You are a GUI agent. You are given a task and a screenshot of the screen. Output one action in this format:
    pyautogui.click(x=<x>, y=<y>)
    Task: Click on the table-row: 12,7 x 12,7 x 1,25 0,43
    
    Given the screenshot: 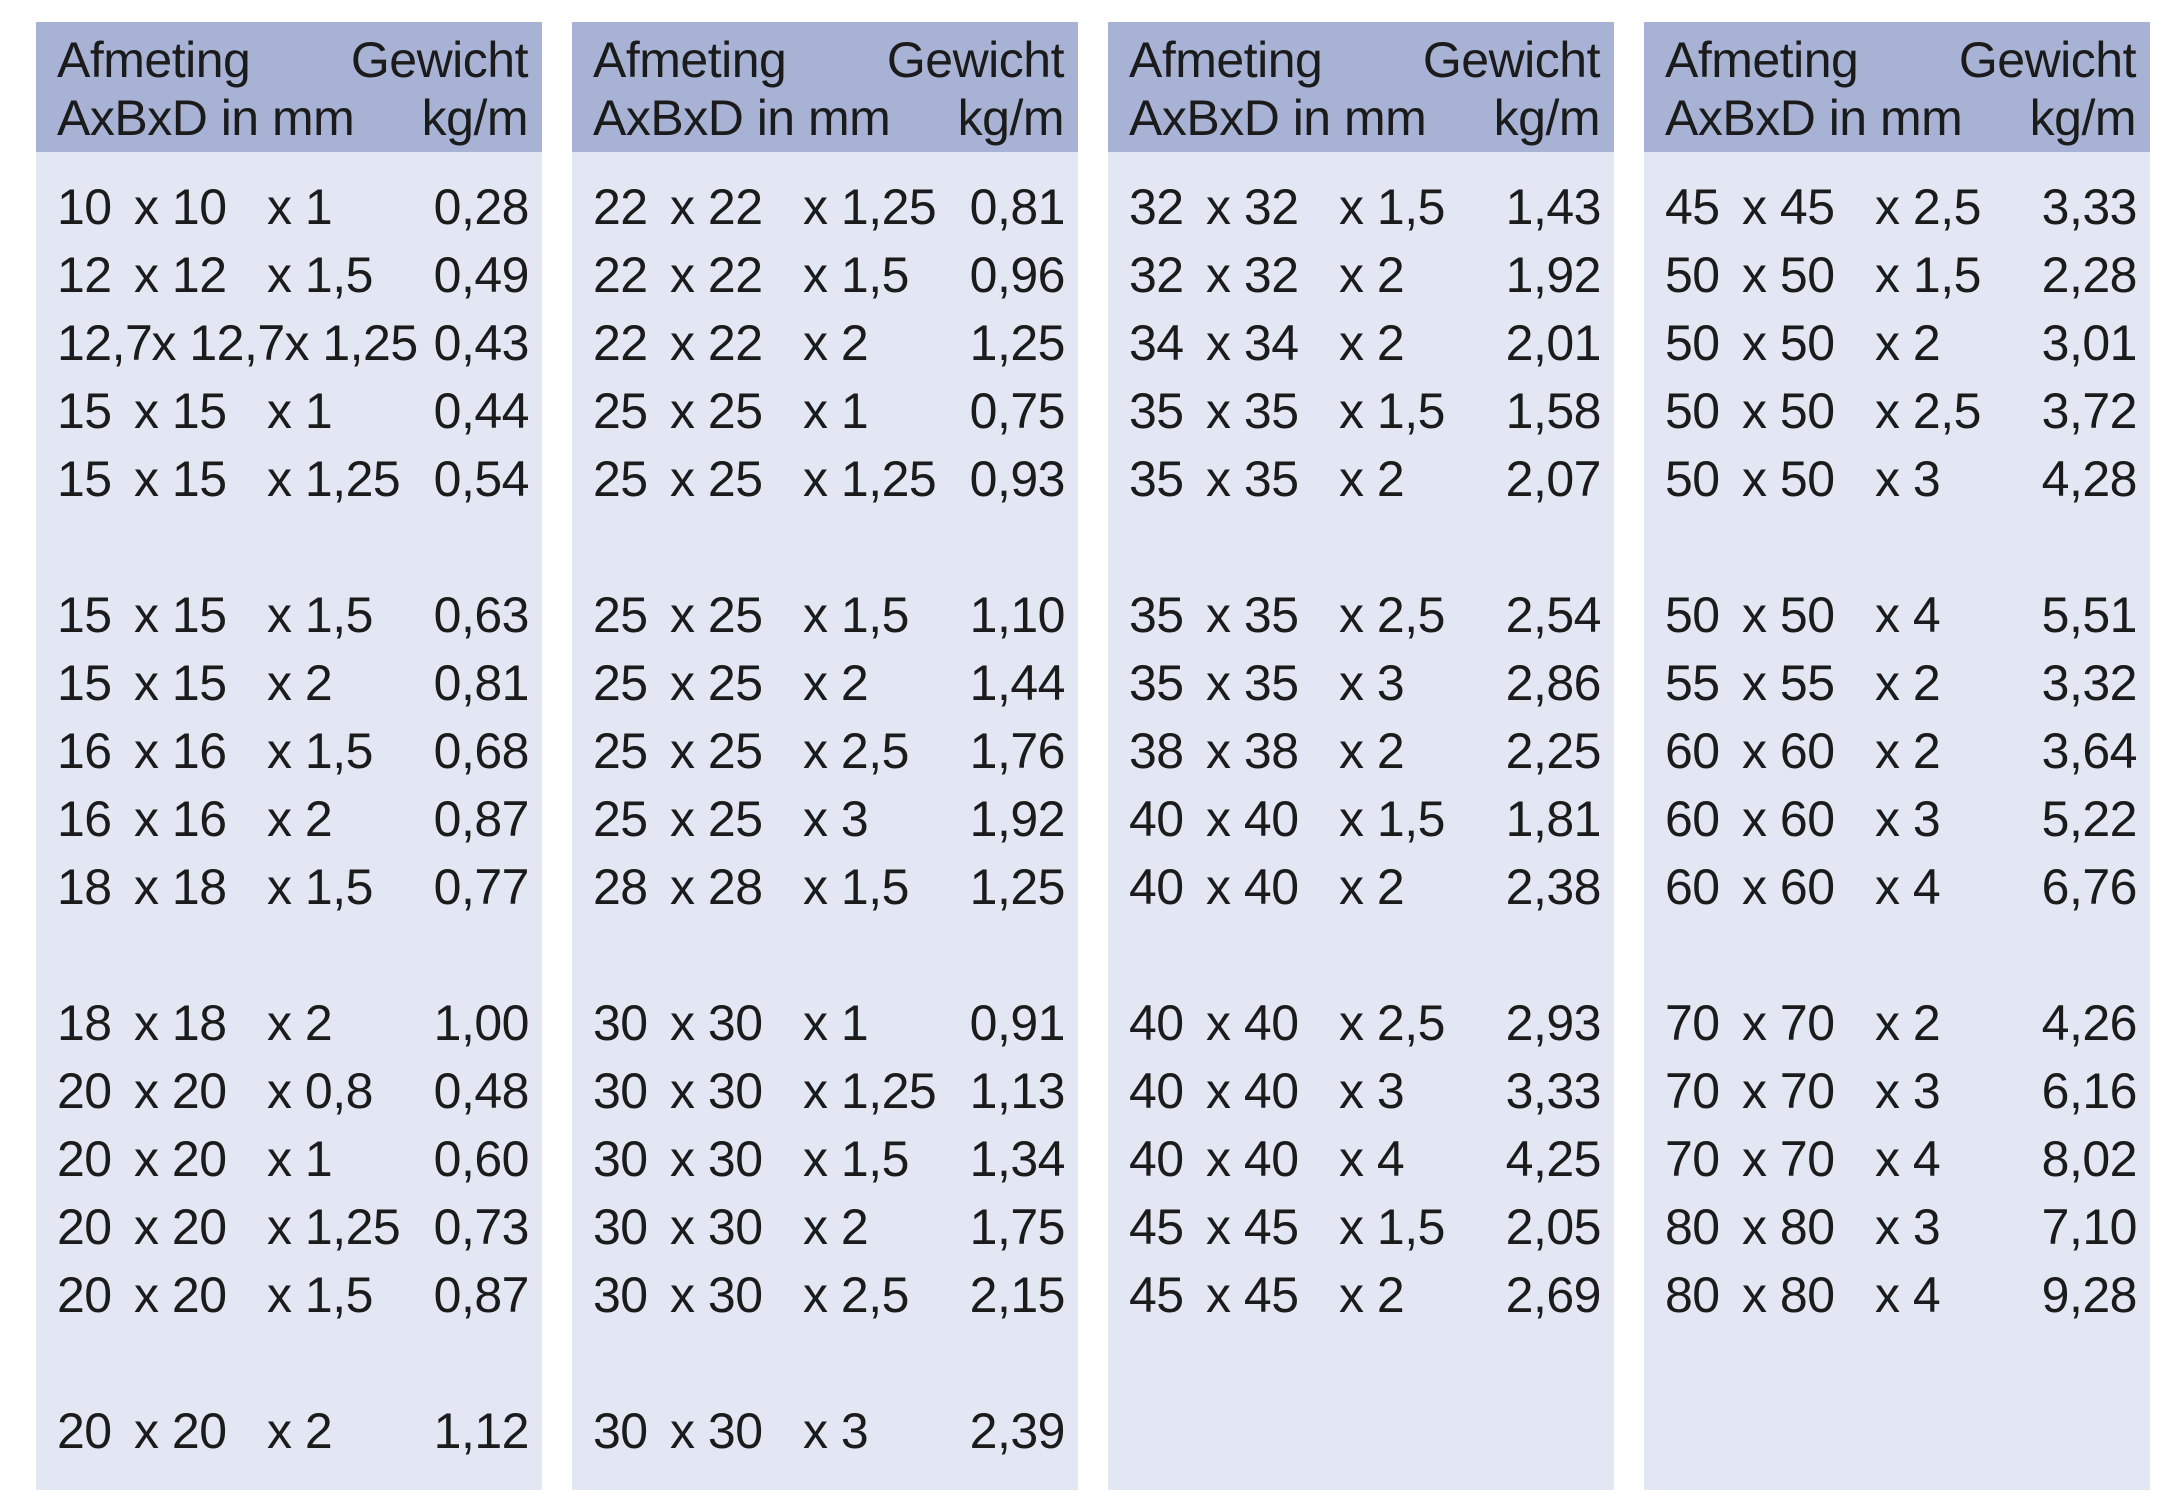 What is the action you would take?
    pyautogui.click(x=289, y=343)
    